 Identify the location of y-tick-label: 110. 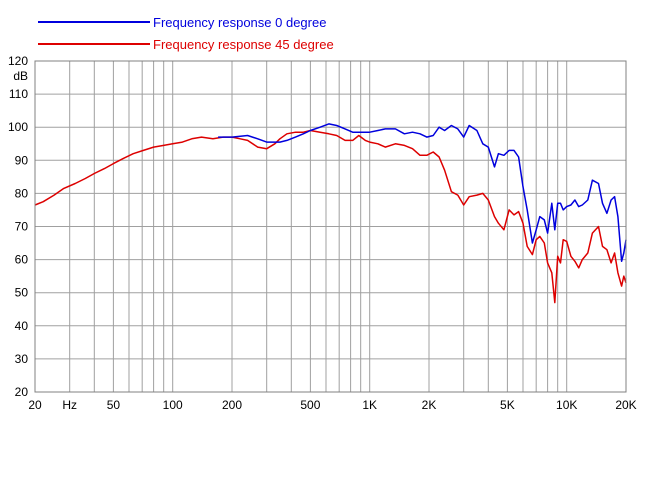
(18, 94).